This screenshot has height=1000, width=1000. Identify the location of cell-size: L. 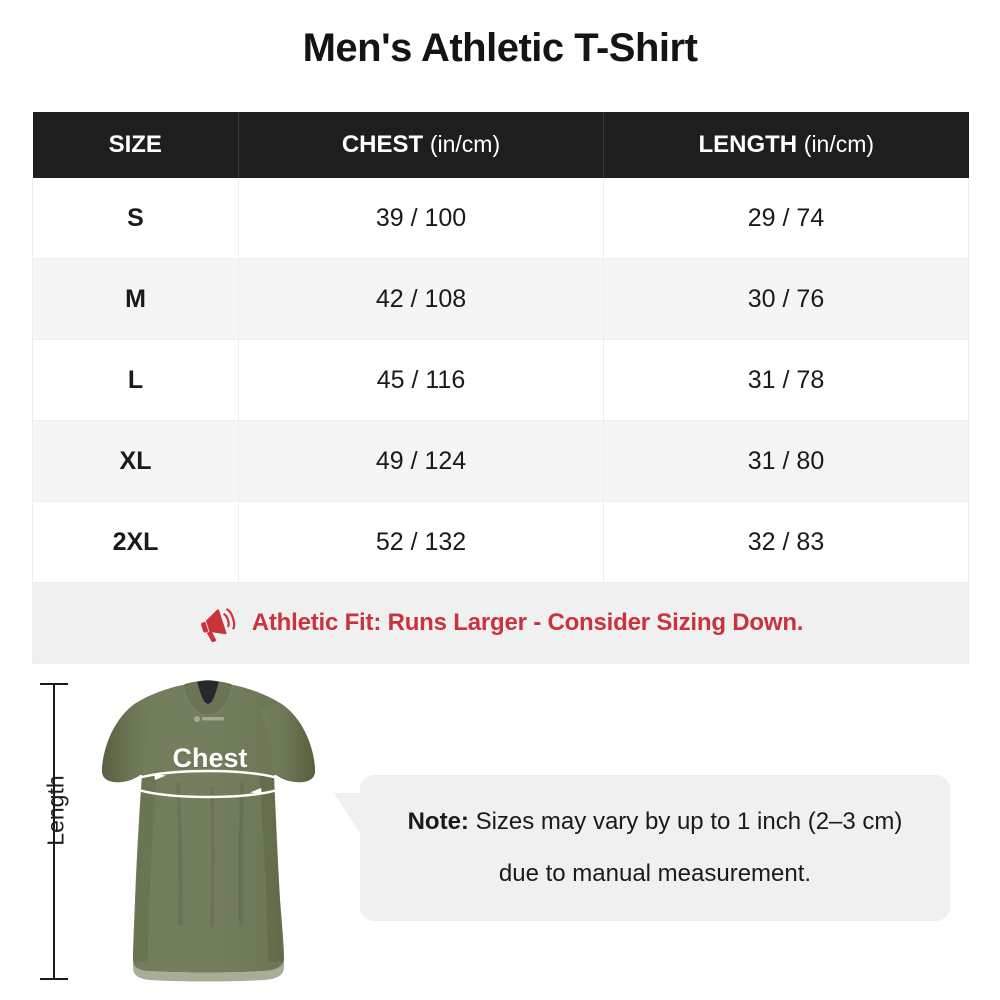
(135, 380).